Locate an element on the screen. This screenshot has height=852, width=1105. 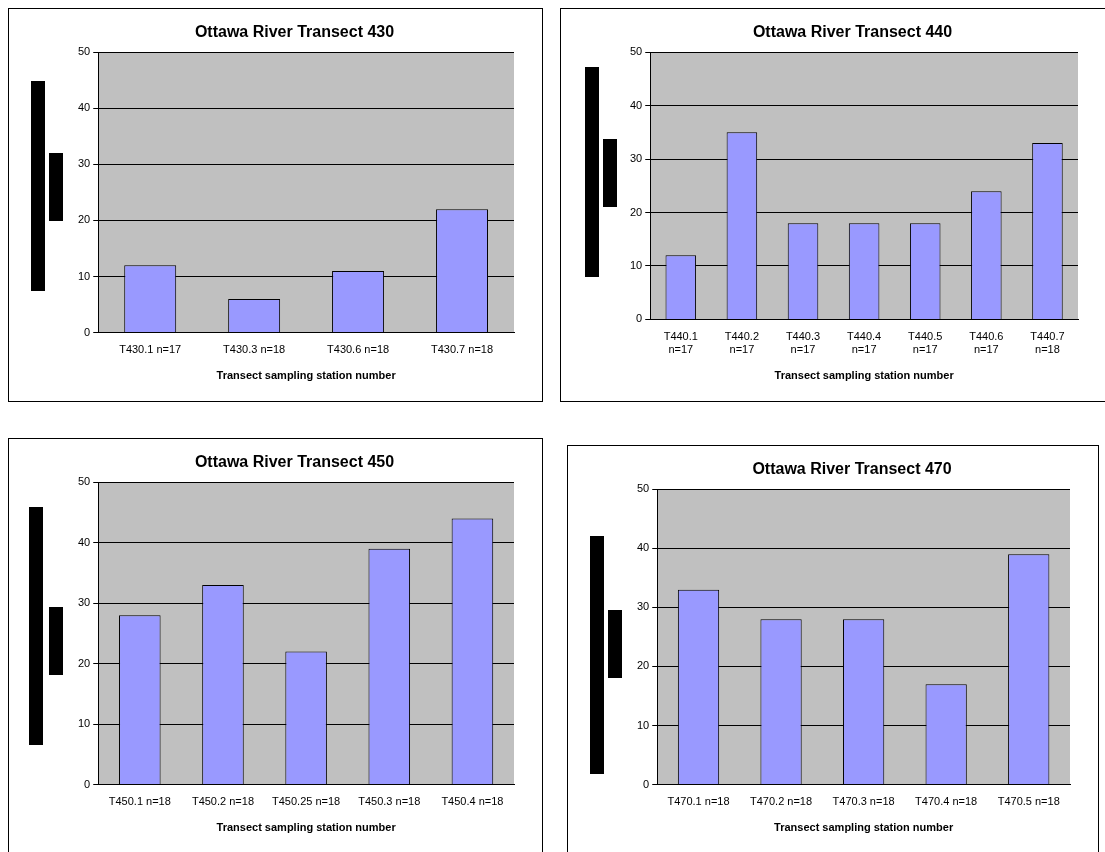
x-tick-label: T440.4 n=17 is located at coordinates (864, 343).